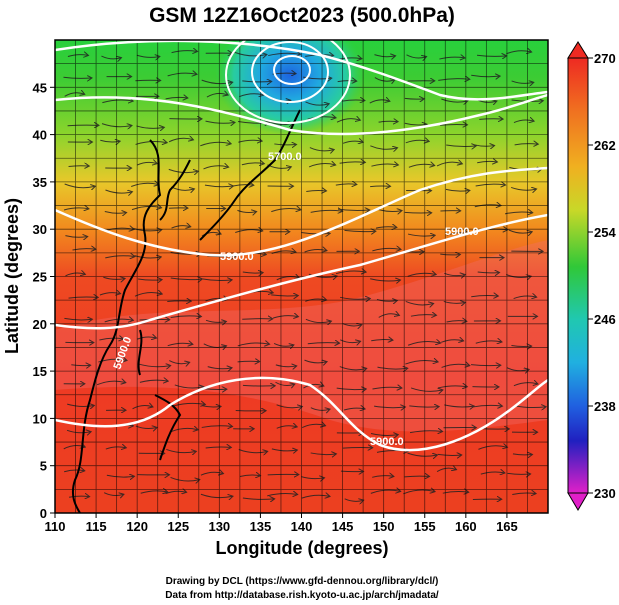 This screenshot has width=619, height=605. What do you see at coordinates (578, 50) in the screenshot?
I see `colorbar-top-arrow` at bounding box center [578, 50].